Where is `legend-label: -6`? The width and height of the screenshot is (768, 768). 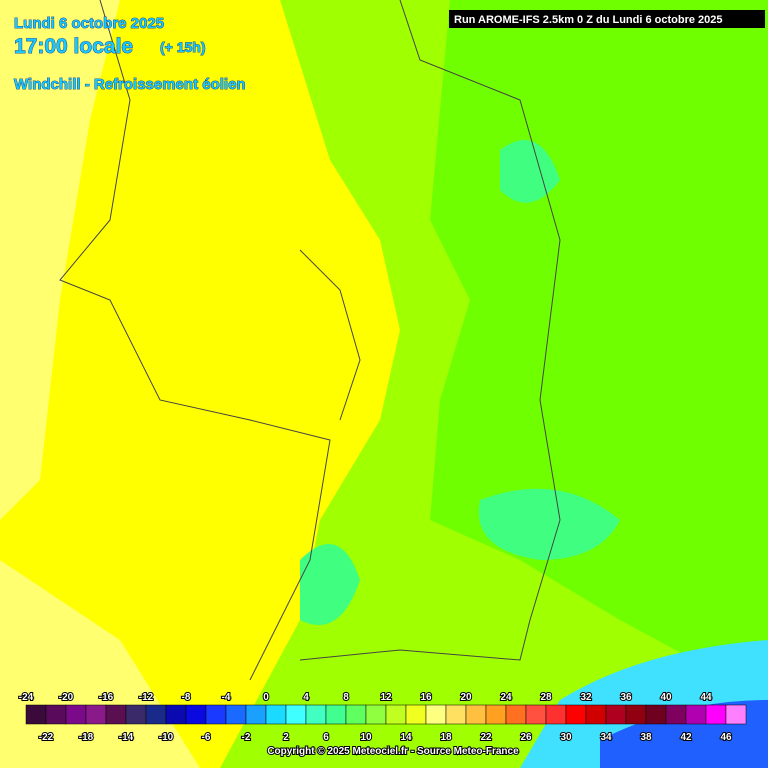
legend-label: -6 is located at coordinates (206, 737).